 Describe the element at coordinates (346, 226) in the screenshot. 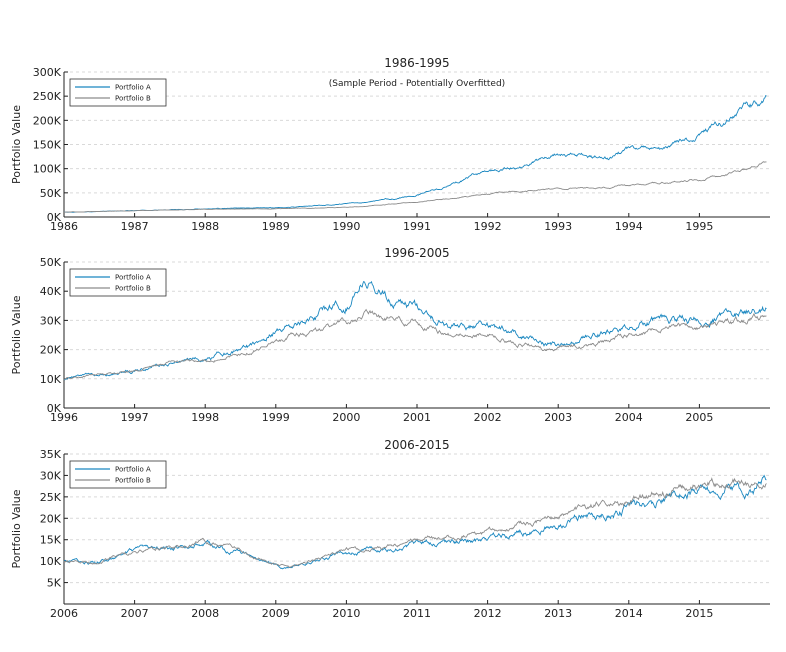

I see `x-tick-label: 1990` at that location.